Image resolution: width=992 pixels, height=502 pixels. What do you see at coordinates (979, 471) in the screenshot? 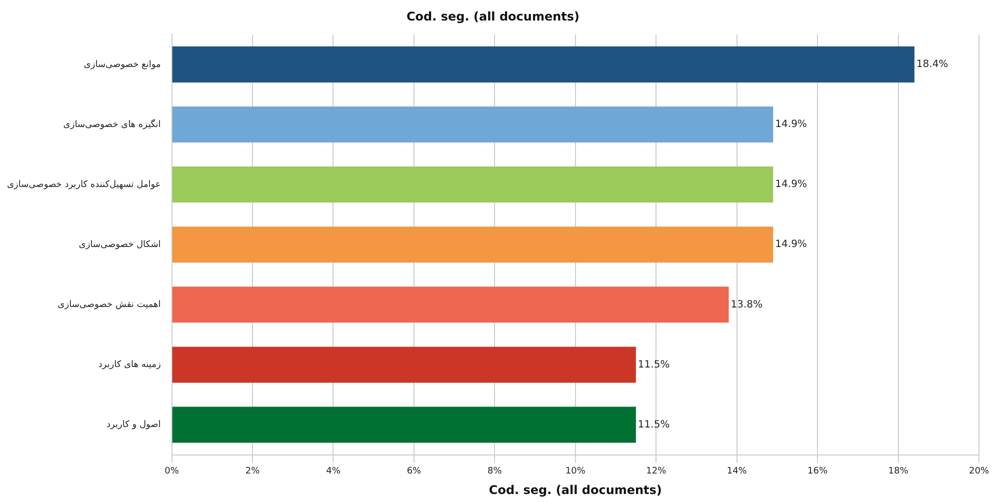
I see `x-tick-label: 20%` at bounding box center [979, 471].